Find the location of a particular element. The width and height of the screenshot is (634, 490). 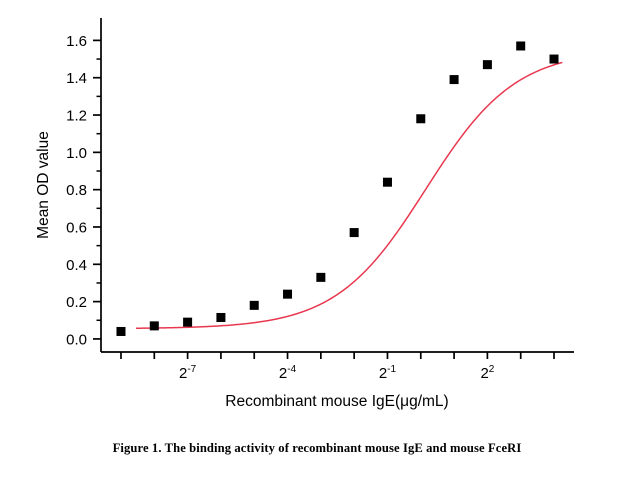

y-axis-title: Mean OD value is located at coordinates (43, 185).